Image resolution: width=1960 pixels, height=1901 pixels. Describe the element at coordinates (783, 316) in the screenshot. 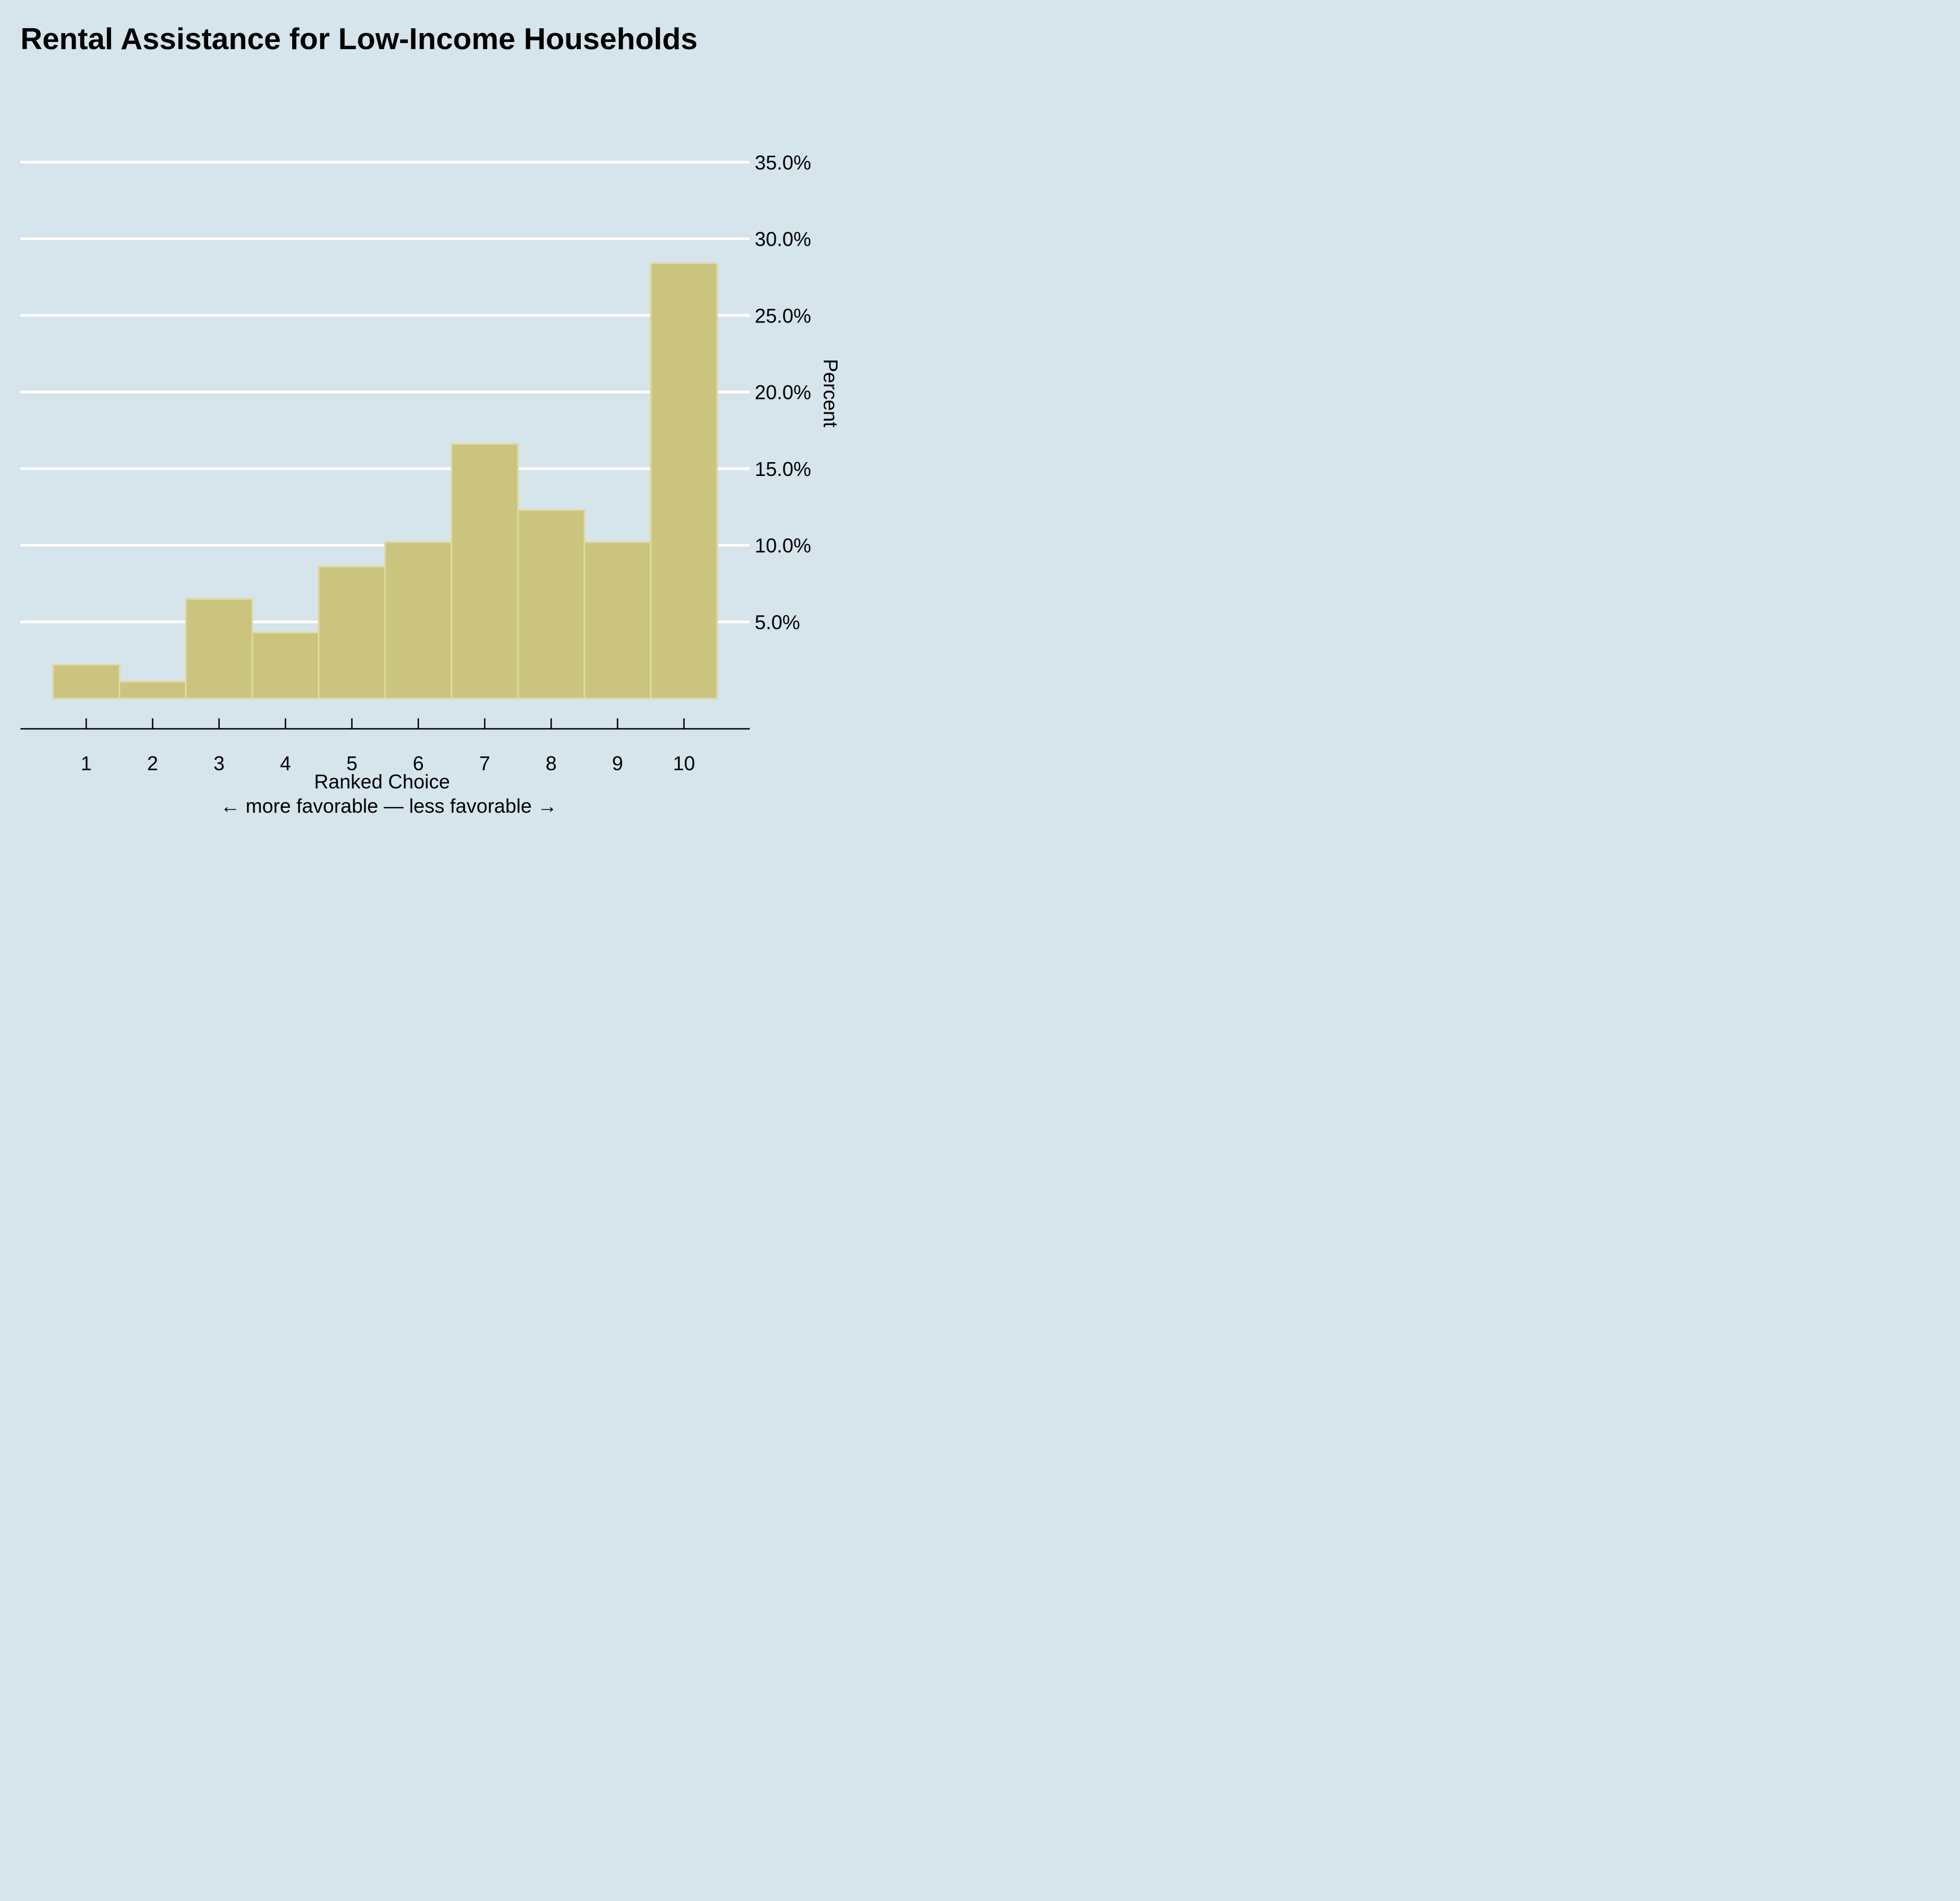

I see `y-tick-label: 25.0%` at that location.